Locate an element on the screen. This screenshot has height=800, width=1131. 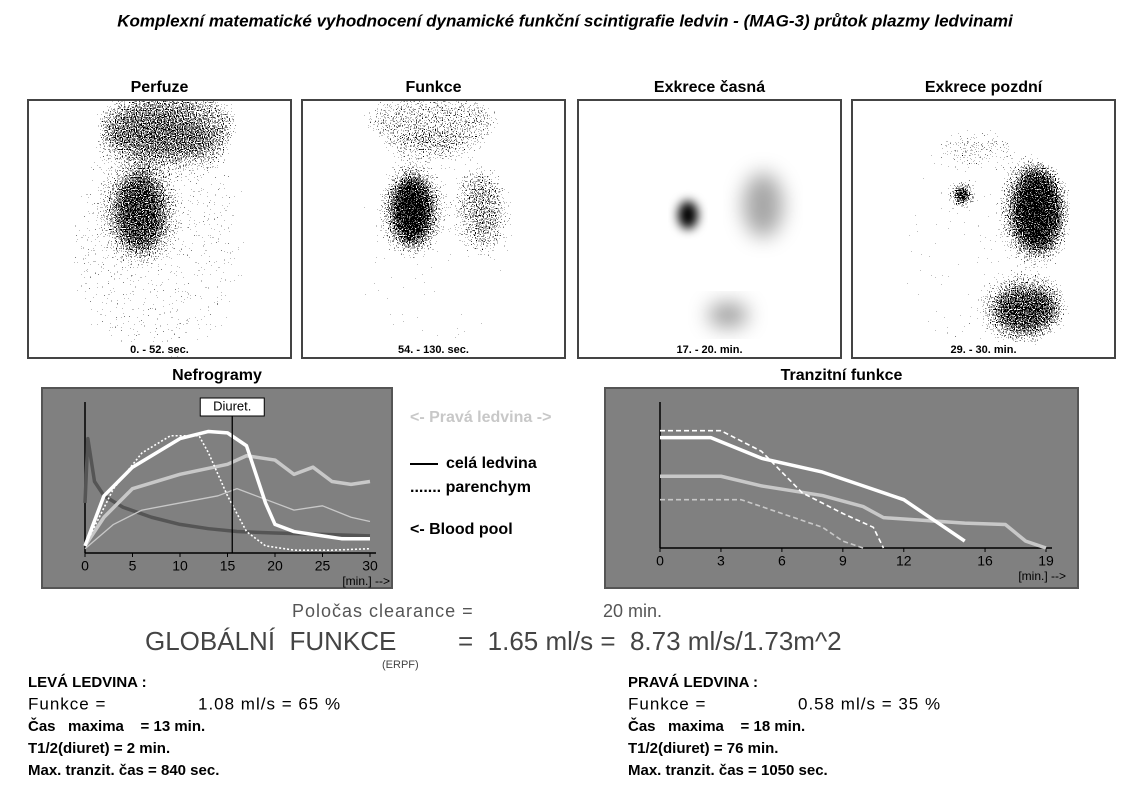
image-caption: 0. - 52. sec. is located at coordinates (159, 350).